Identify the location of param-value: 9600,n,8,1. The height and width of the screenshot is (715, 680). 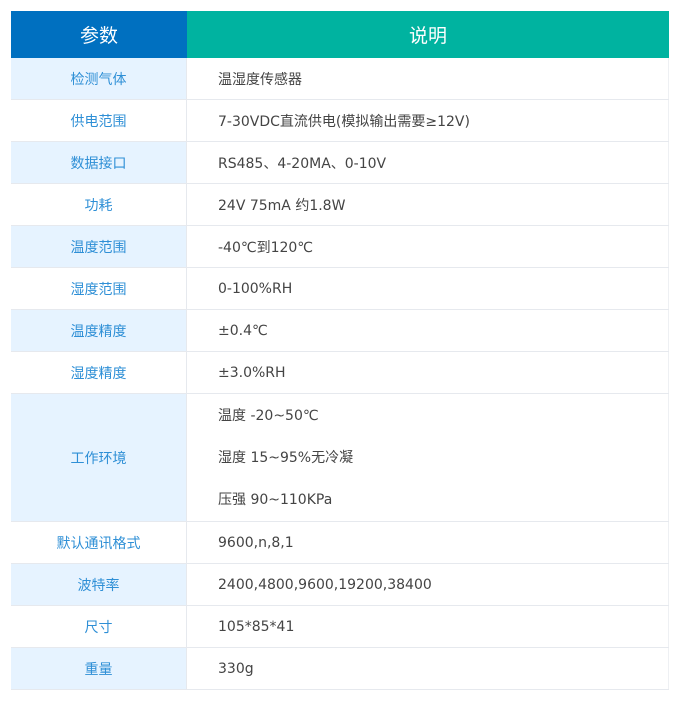
(428, 542).